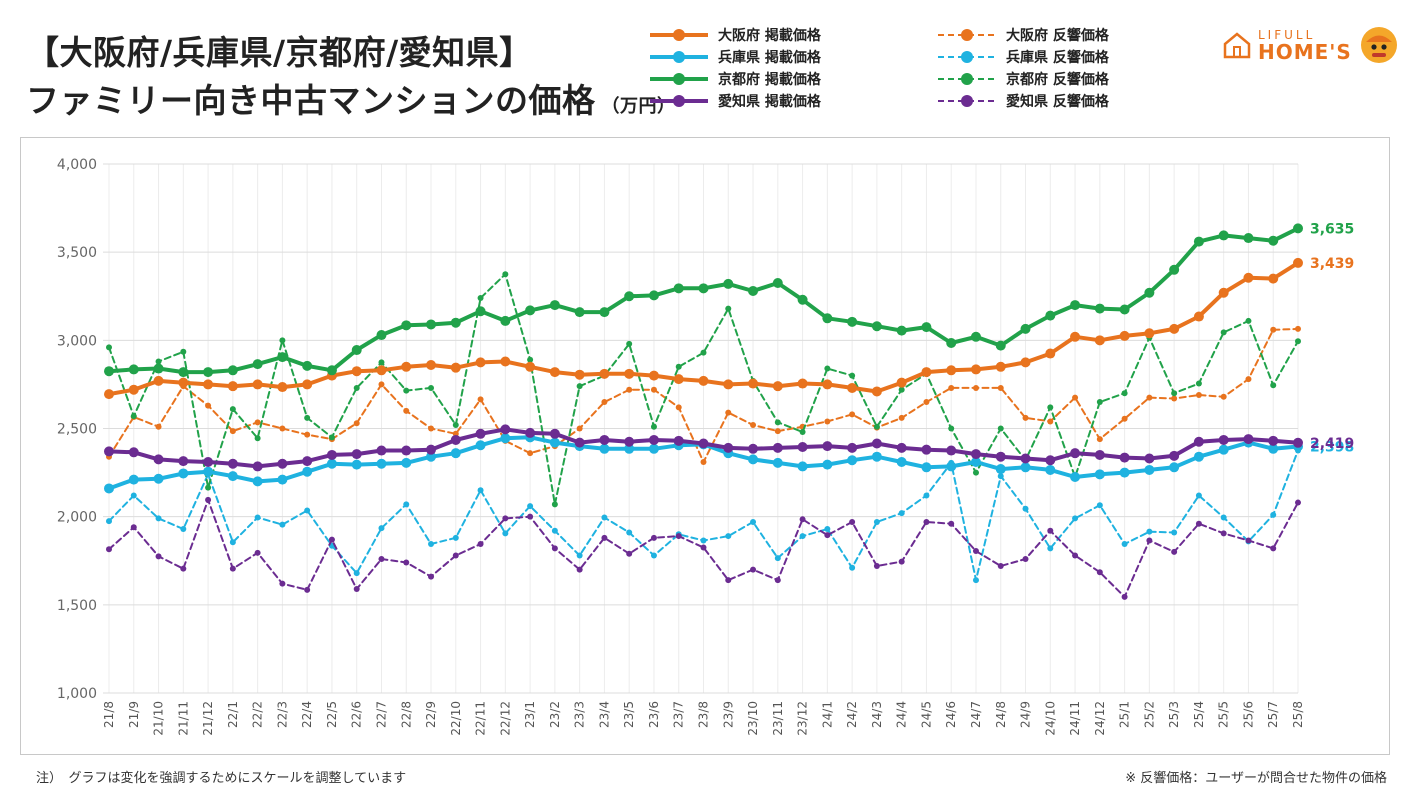 The height and width of the screenshot is (794, 1411). I want to click on legend-item-aichi-listing: 愛知県 掲載価格, so click(734, 101).